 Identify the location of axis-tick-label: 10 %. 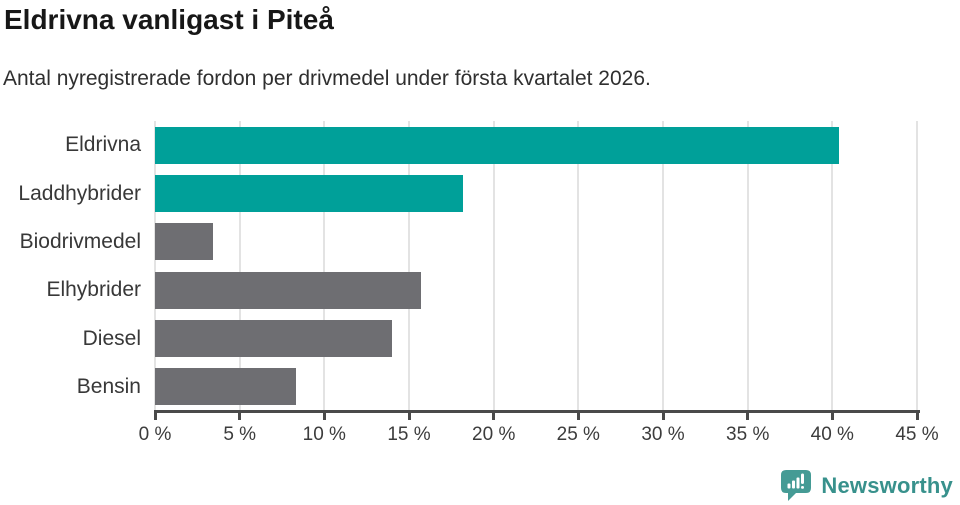
(324, 434).